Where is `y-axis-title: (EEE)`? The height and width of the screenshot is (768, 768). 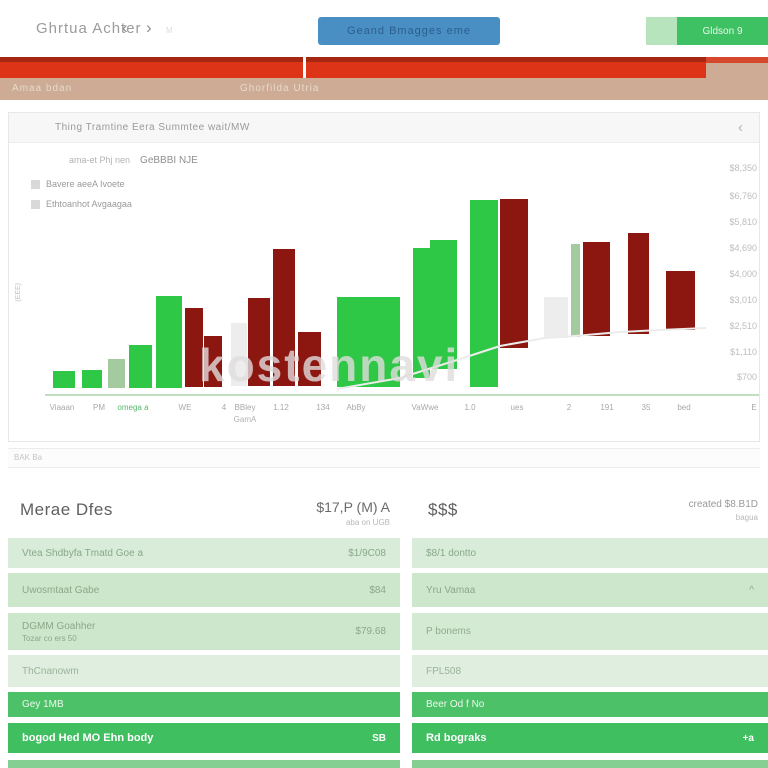
y-axis-title: (EEE) is located at coordinates (18, 292).